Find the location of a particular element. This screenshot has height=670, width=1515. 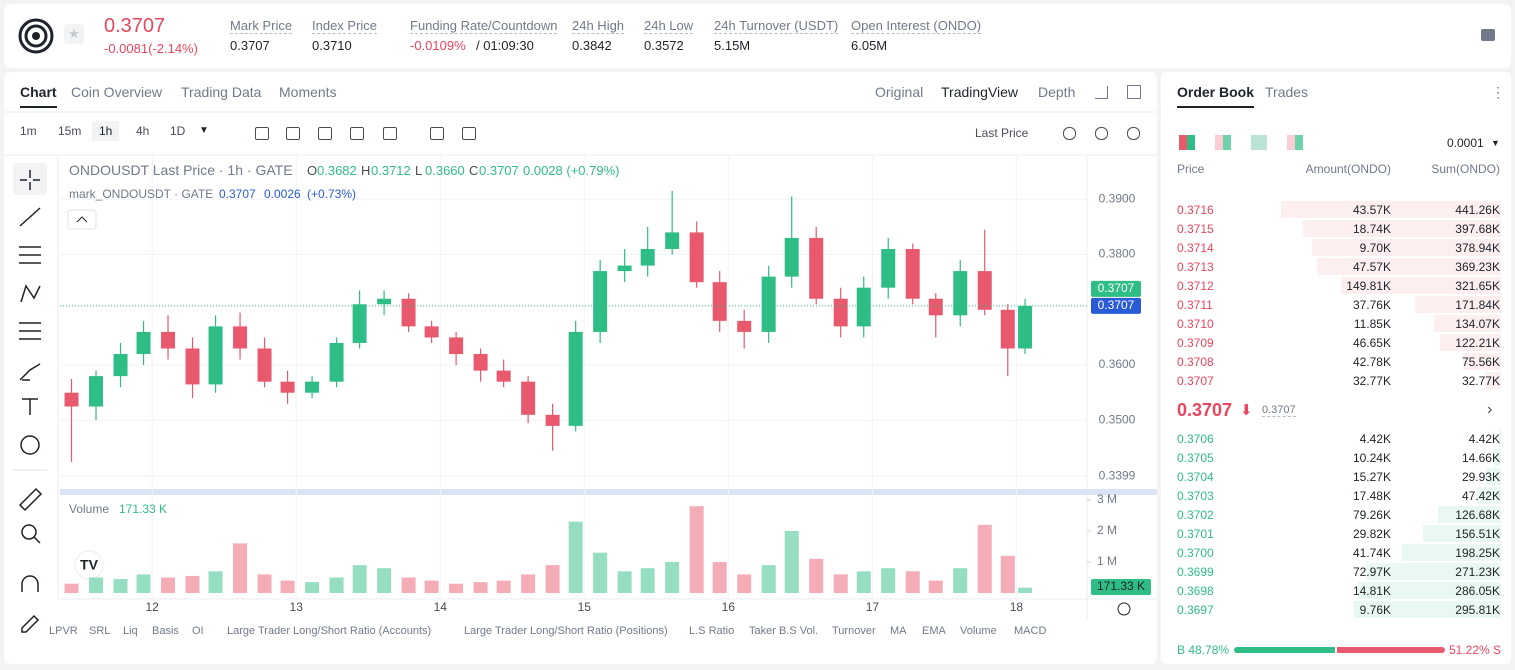

indicator: MA is located at coordinates (898, 631).